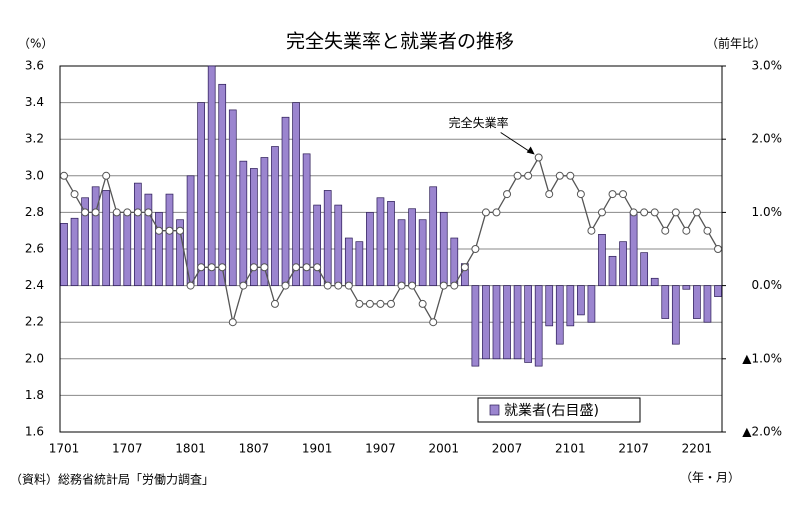  What do you see at coordinates (64, 449) in the screenshot?
I see `x-tick-label: 1701` at bounding box center [64, 449].